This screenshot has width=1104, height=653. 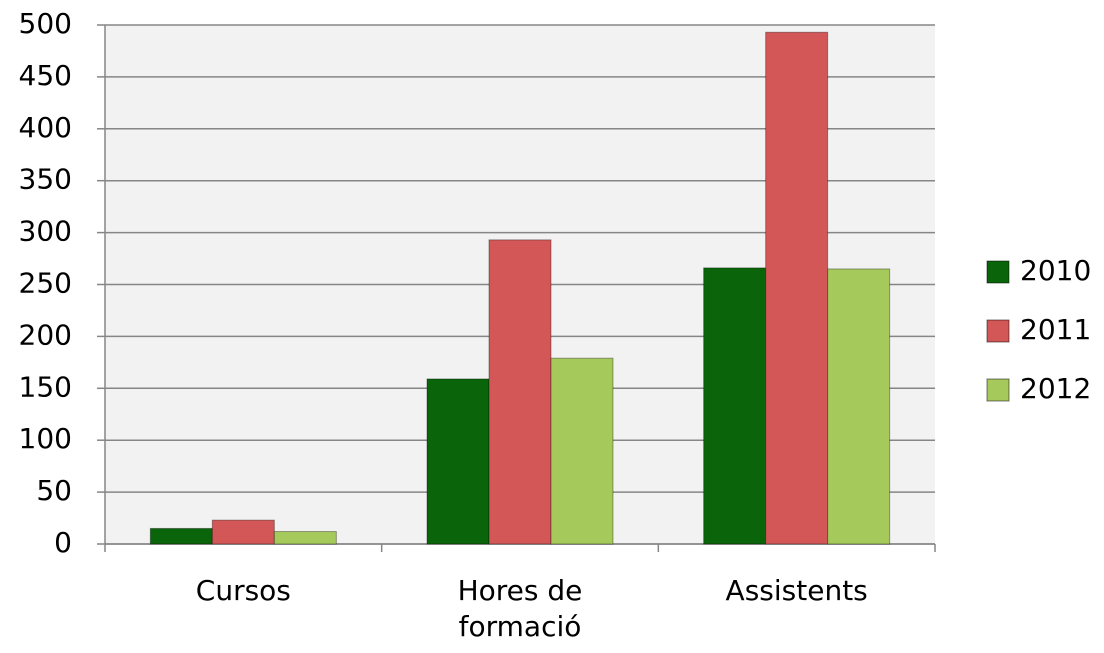 What do you see at coordinates (45, 75) in the screenshot?
I see `y-tick-label: 450` at bounding box center [45, 75].